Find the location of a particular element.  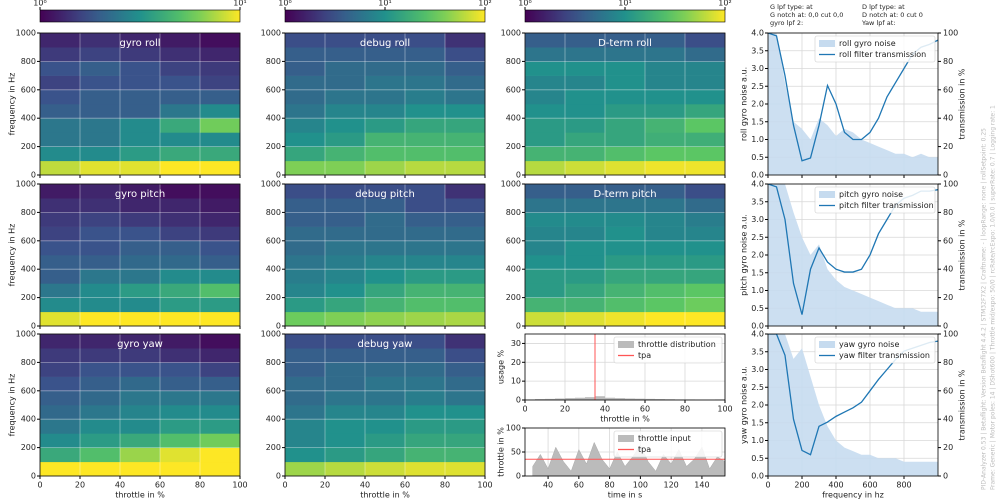

filter-info-line: D lpf type: at is located at coordinates (883, 7).